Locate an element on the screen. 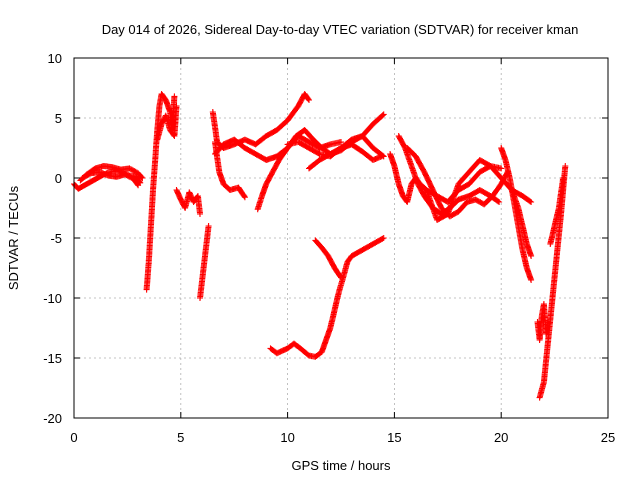  series-arc-r is located at coordinates (457, 182).